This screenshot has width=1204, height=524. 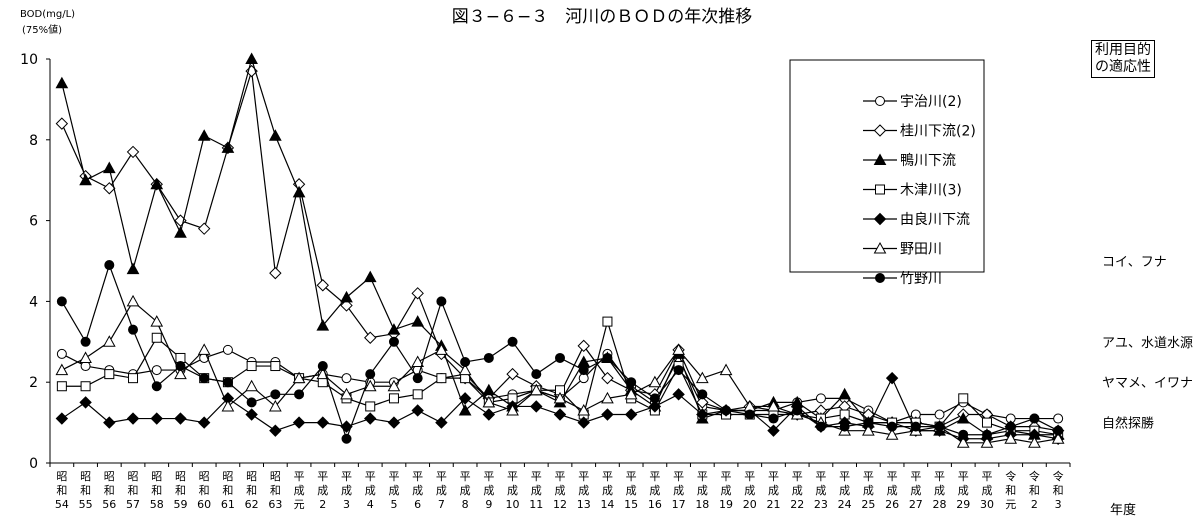 I want to click on x-tick-label-7-0: 昭, so click(x=227, y=476).